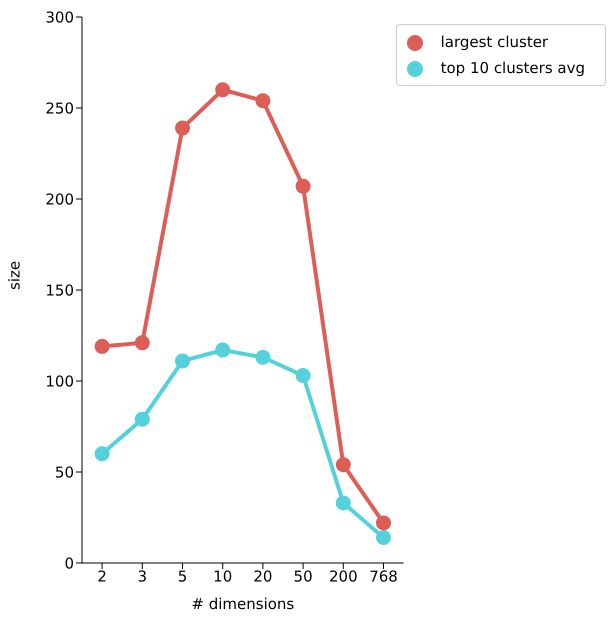 The width and height of the screenshot is (614, 621). What do you see at coordinates (242, 604) in the screenshot?
I see `x-axis-title: # dimensions` at bounding box center [242, 604].